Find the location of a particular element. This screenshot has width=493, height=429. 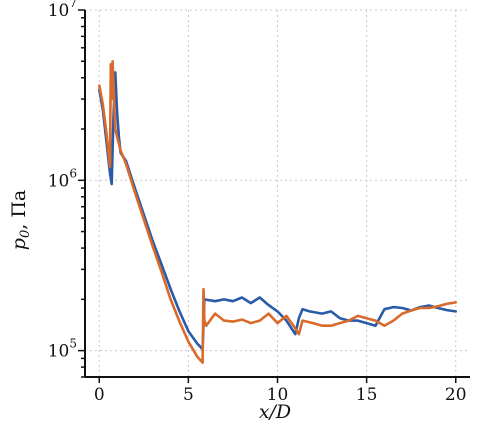

y-axis-title: p0, Па is located at coordinates (20, 220).